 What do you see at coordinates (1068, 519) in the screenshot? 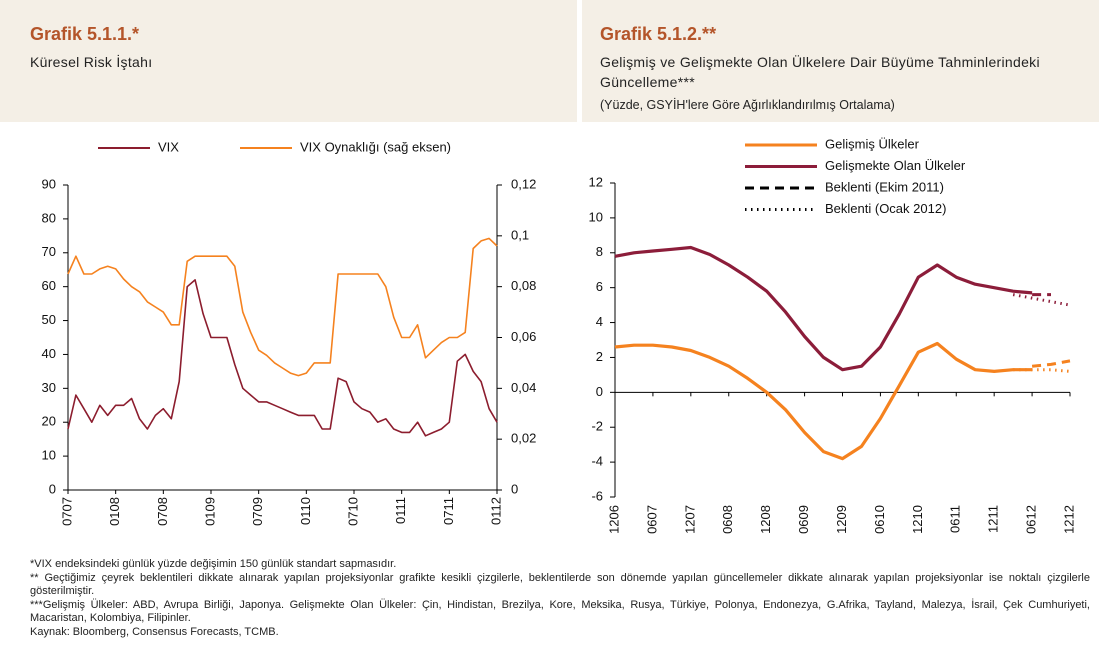
I see `x-tick-label: 1212` at bounding box center [1068, 519].